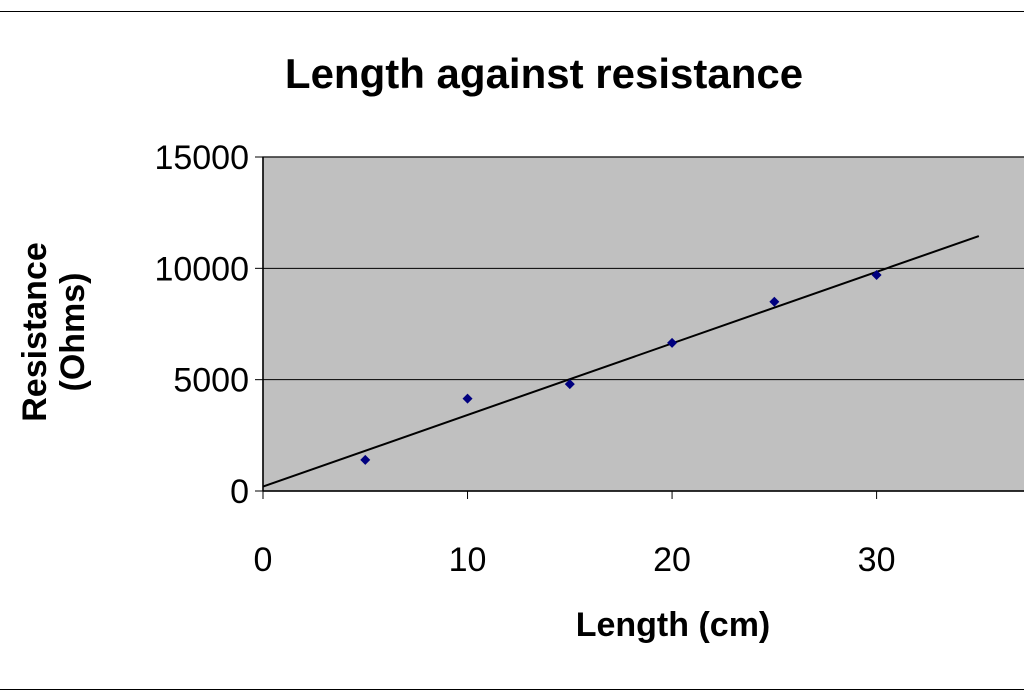  What do you see at coordinates (672, 560) in the screenshot?
I see `x-tick-label-2: 20` at bounding box center [672, 560].